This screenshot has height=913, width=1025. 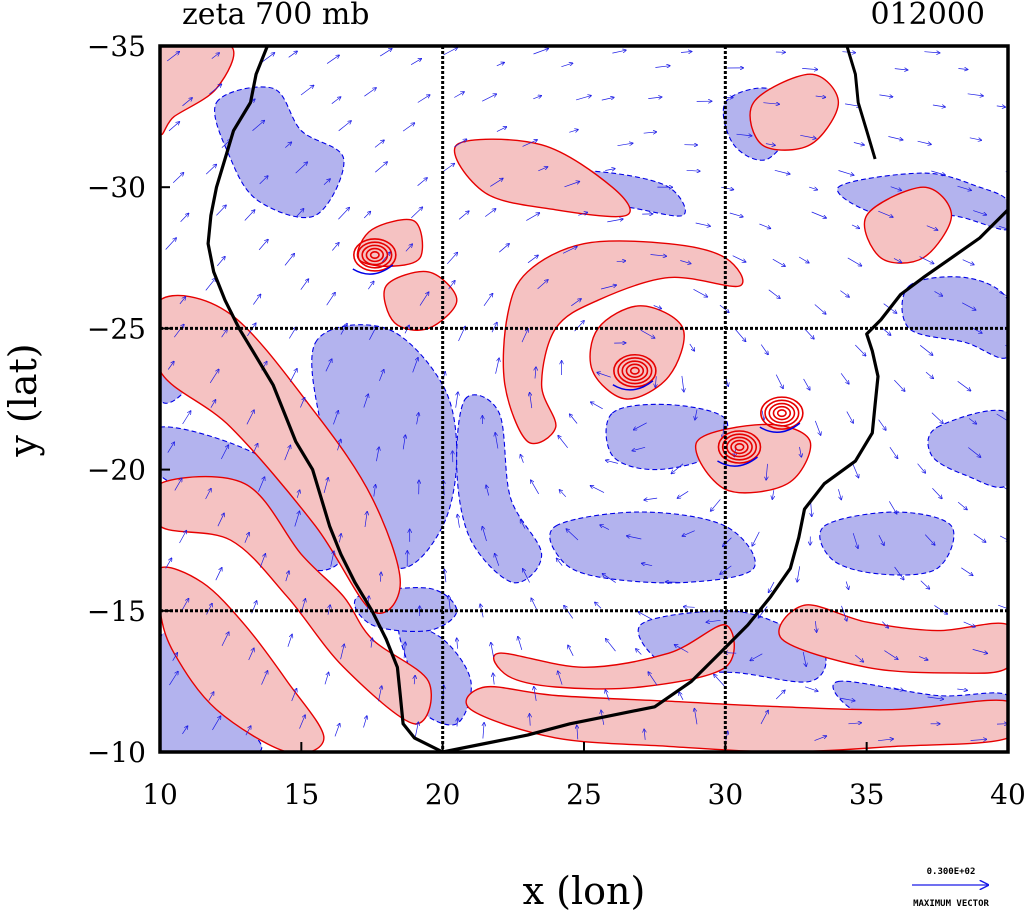 I want to click on vortex-contours, so click(x=578, y=352).